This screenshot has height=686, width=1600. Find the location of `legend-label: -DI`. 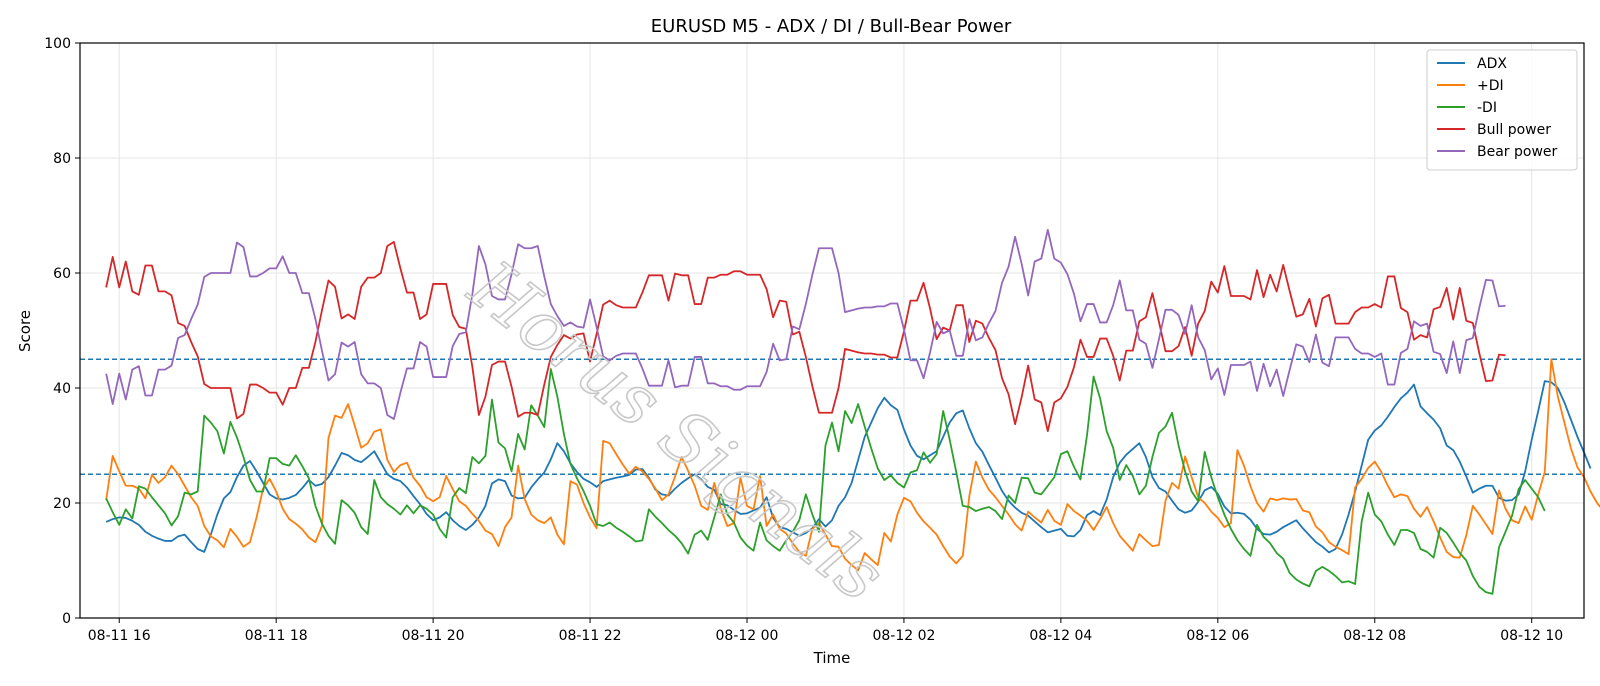

legend-label: -DI is located at coordinates (1487, 108).